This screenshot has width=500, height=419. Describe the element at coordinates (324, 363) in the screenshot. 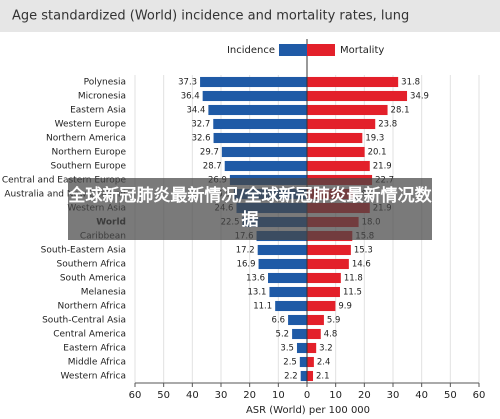

I see `value-label: 2.4` at that location.